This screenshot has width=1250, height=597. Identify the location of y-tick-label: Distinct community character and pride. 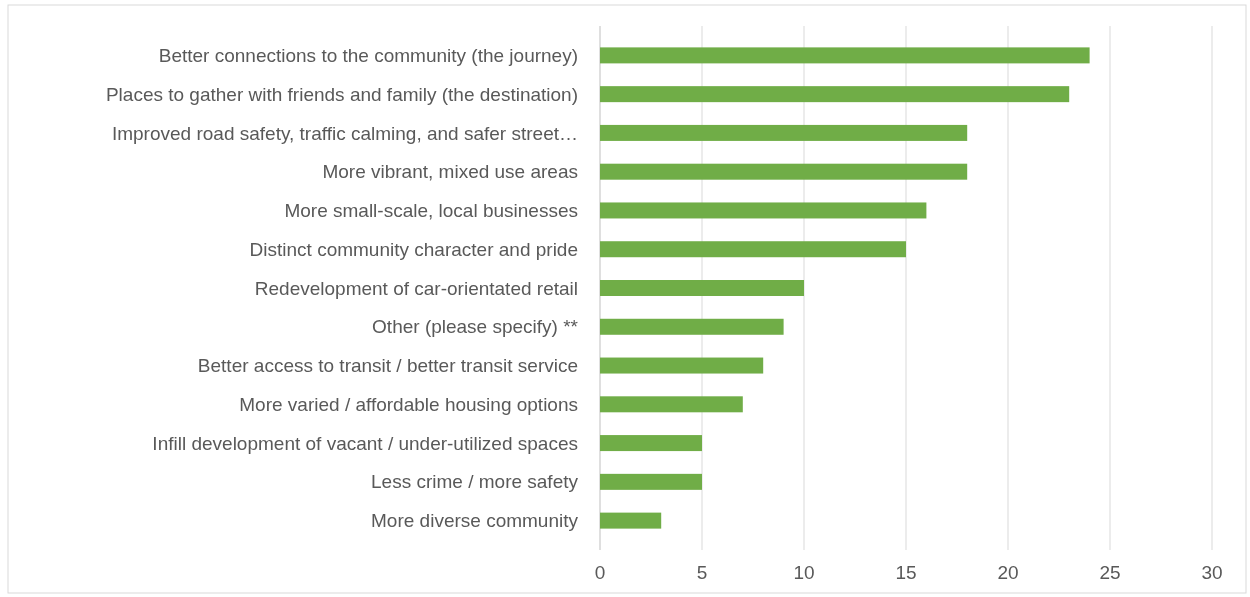
(413, 249).